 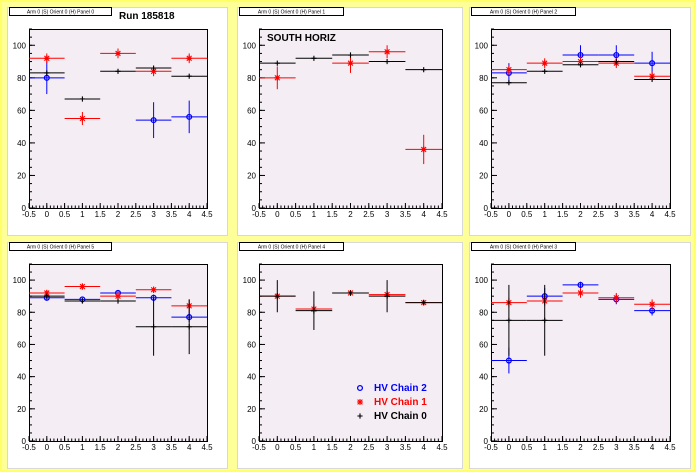 I want to click on plot-area, so click(x=118, y=119).